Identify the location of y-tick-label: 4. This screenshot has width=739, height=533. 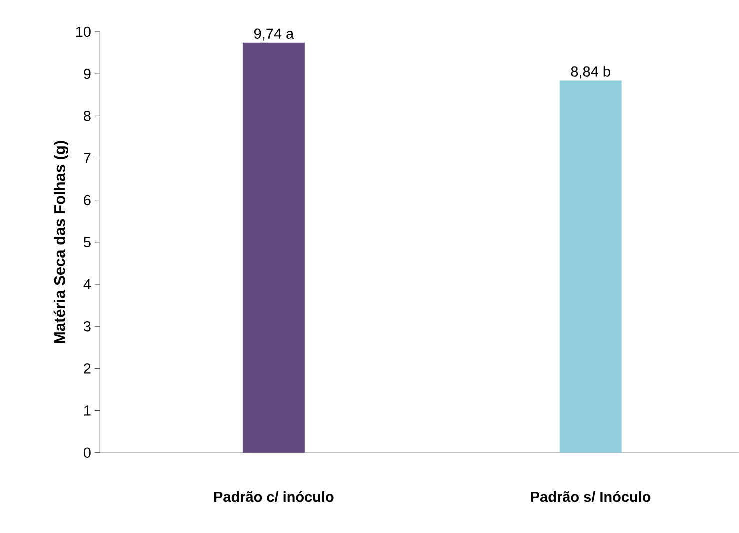
(88, 285).